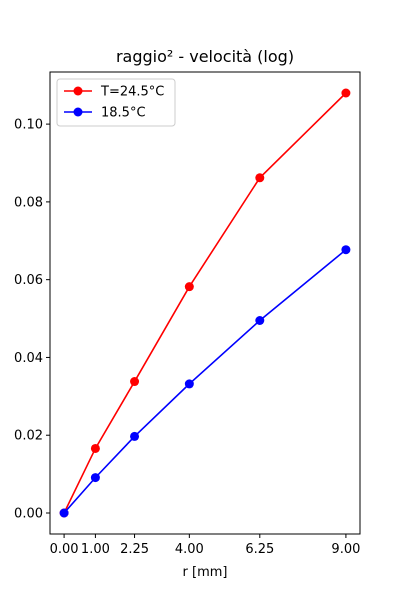  I want to click on legend-label: 18.5°C, so click(123, 113).